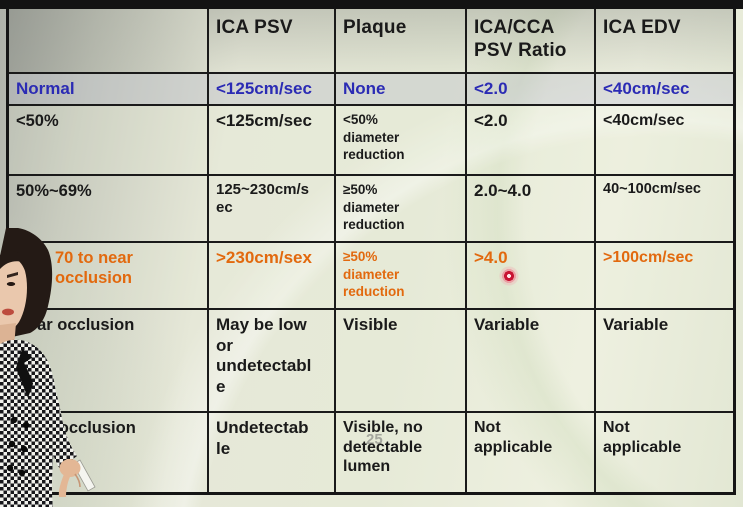  Describe the element at coordinates (272, 209) in the screenshot. I see `table-cell: 125~230cm/s ec` at that location.